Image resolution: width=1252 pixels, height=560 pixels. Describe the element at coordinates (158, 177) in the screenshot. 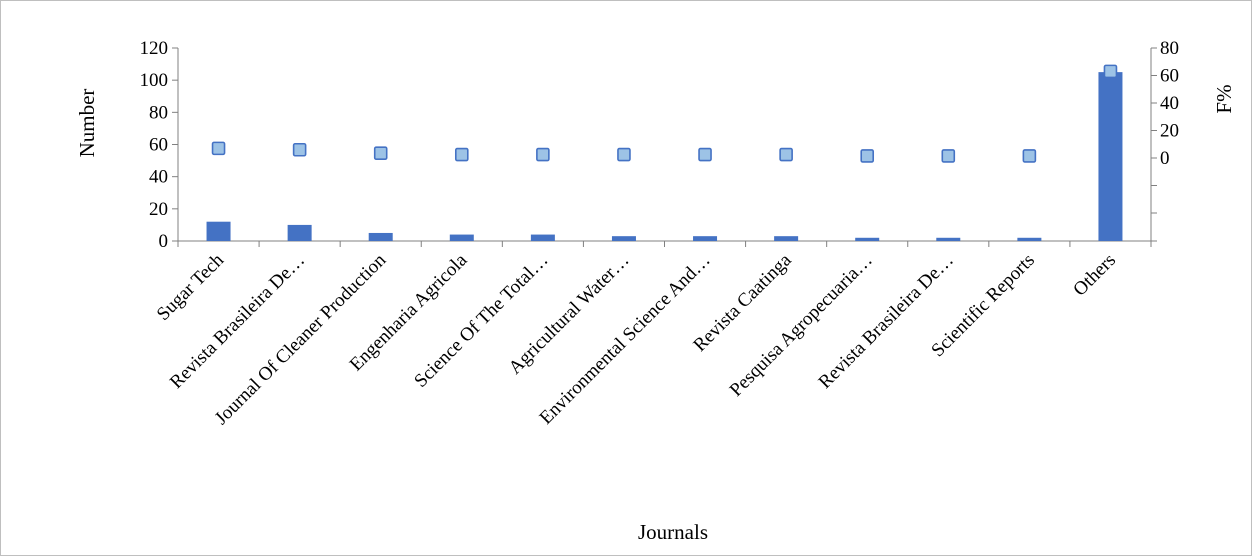

I see `y-tick-label: 40` at that location.